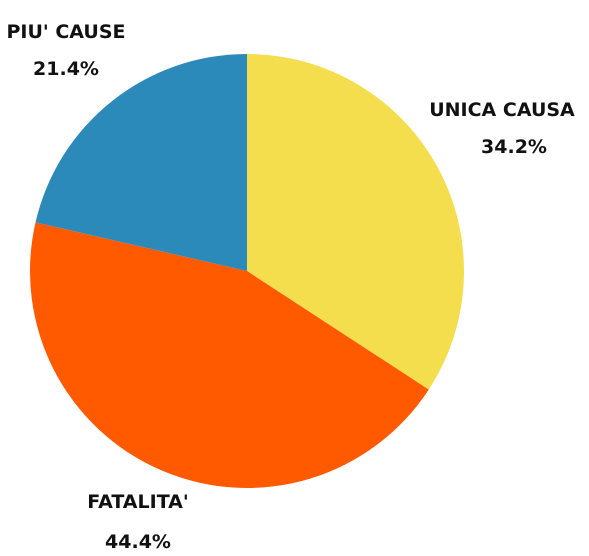 The image size is (589, 556). Describe the element at coordinates (137, 502) in the screenshot. I see `slice-name-fatalita: FATALITA'` at that location.